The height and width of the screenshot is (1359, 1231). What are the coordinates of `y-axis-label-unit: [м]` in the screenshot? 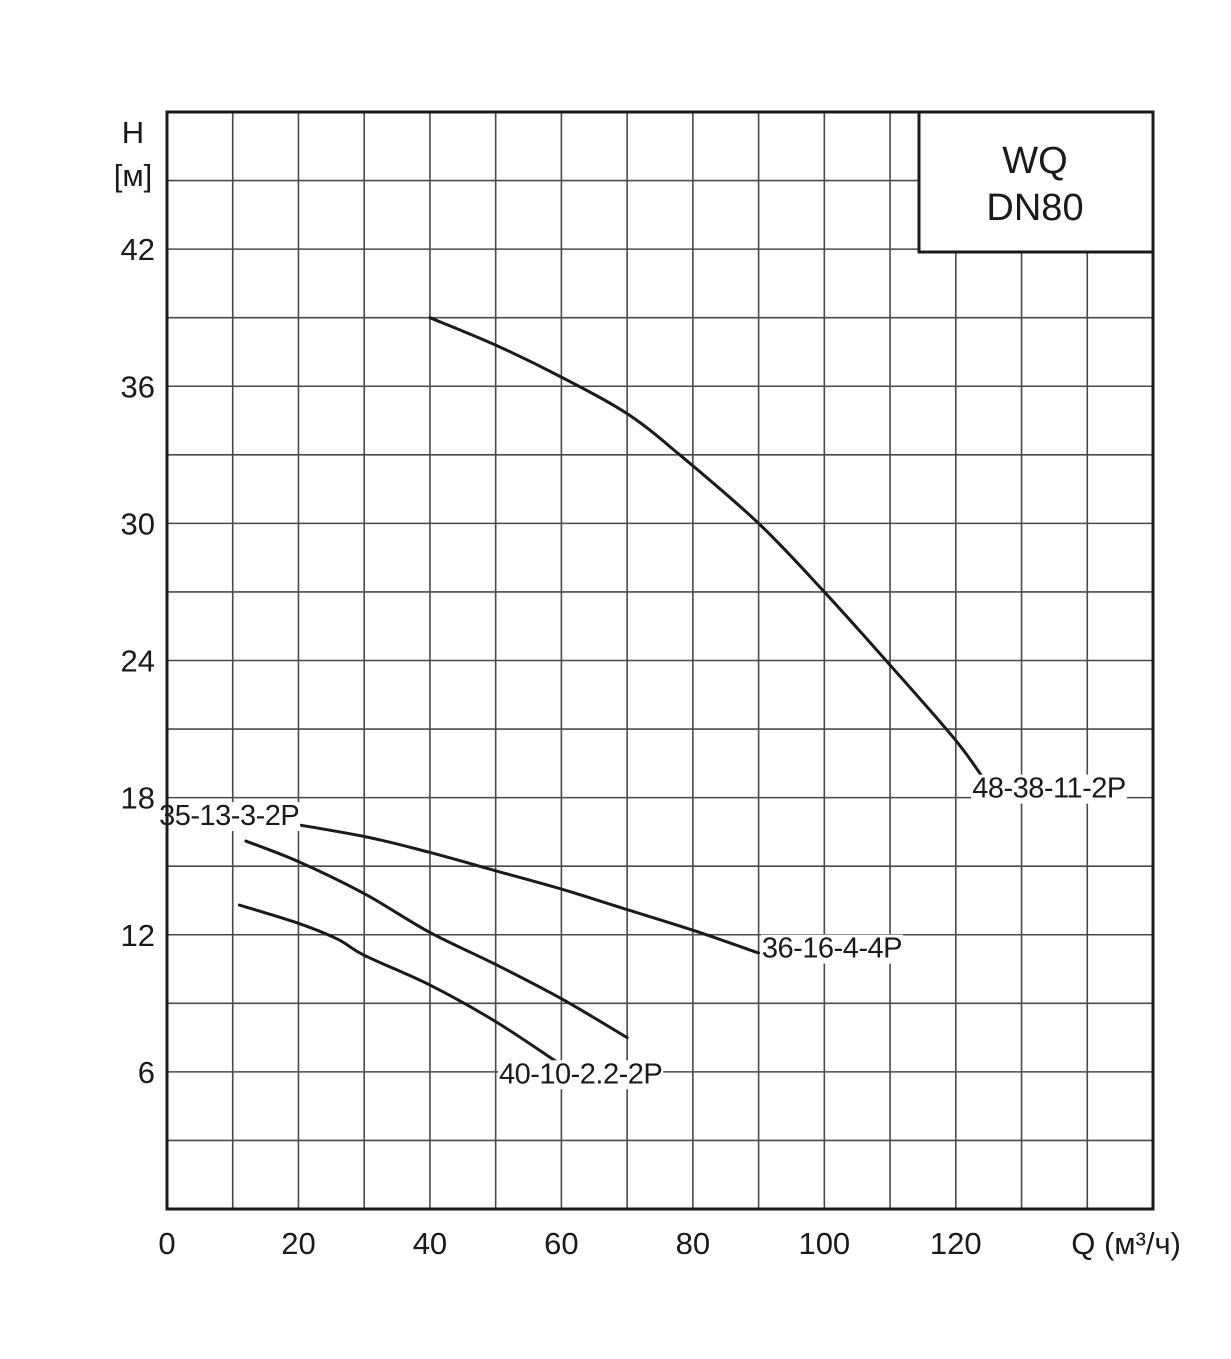 It's located at (133, 175).